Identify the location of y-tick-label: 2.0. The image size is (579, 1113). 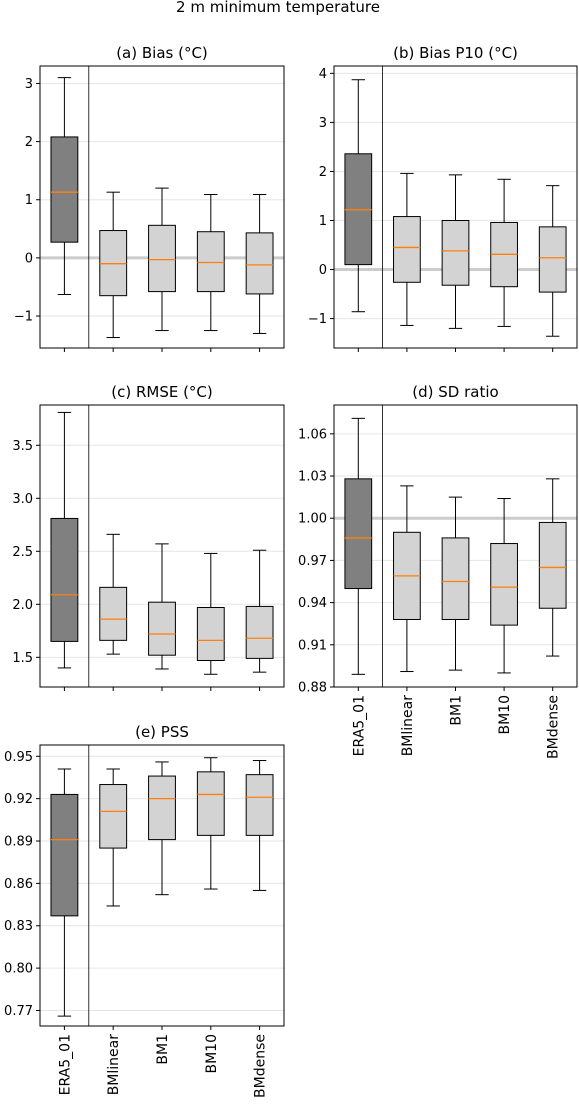
(22, 605).